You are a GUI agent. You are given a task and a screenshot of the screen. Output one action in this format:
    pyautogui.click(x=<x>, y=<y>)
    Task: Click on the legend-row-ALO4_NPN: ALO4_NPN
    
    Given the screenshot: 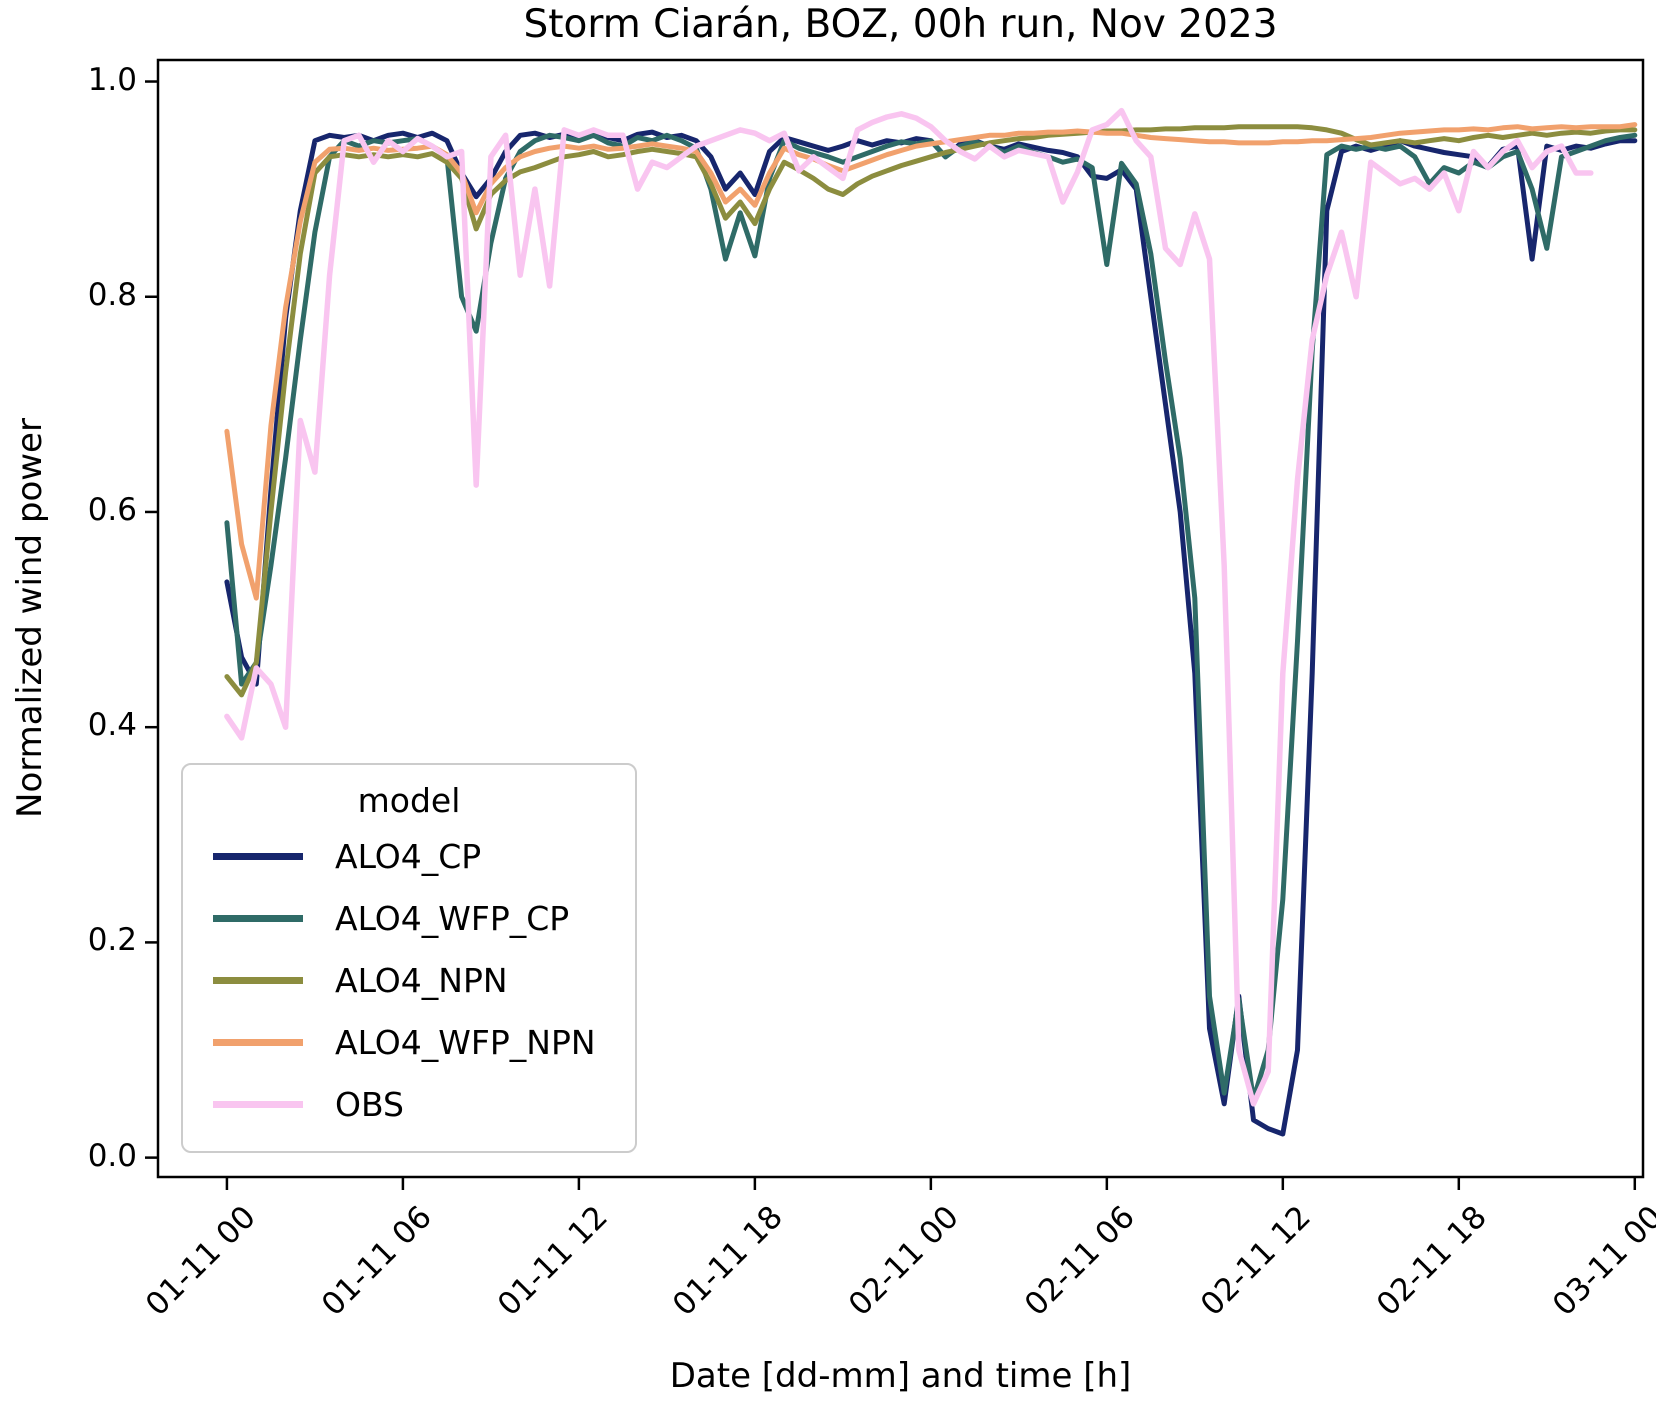 What is the action you would take?
    pyautogui.click(x=409, y=980)
    